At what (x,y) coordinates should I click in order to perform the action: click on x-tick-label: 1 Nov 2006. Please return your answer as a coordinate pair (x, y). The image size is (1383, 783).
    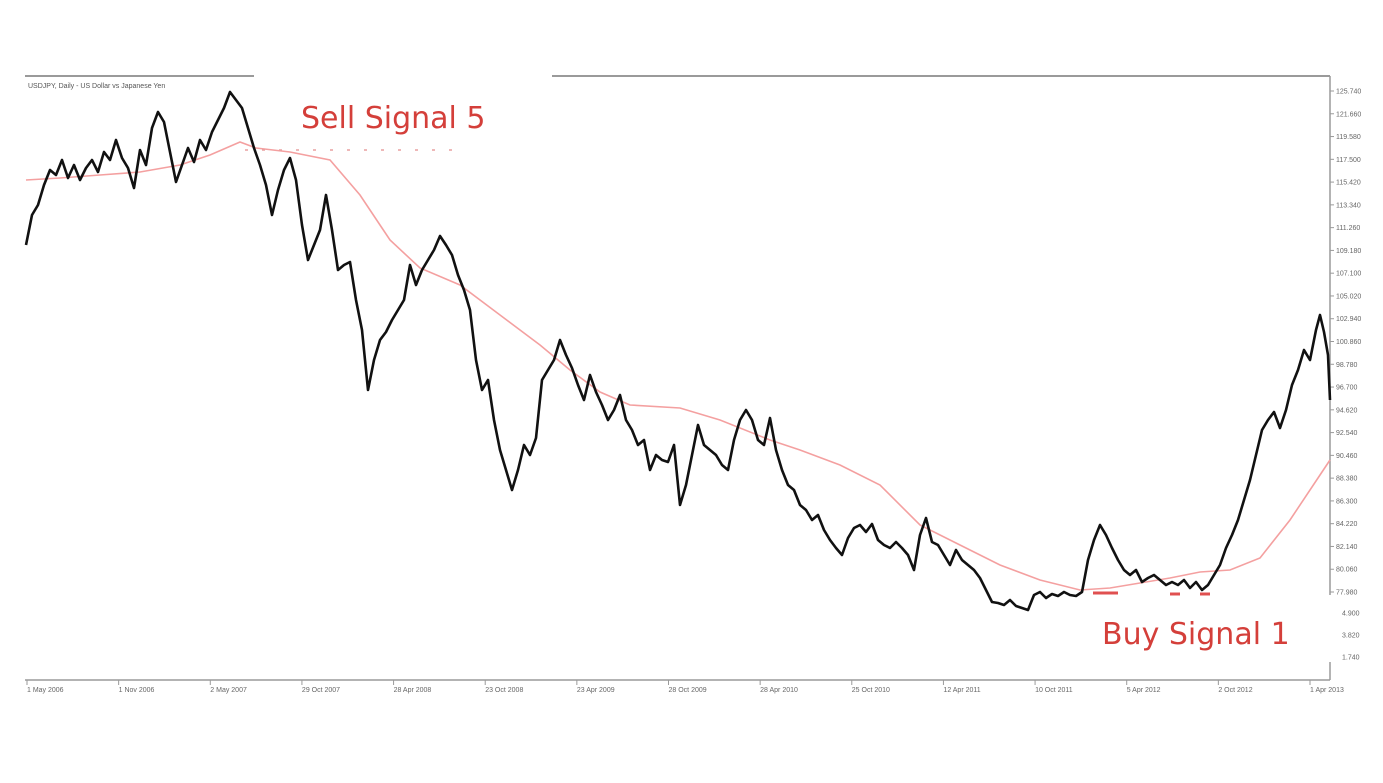
    Looking at the image, I should click on (137, 690).